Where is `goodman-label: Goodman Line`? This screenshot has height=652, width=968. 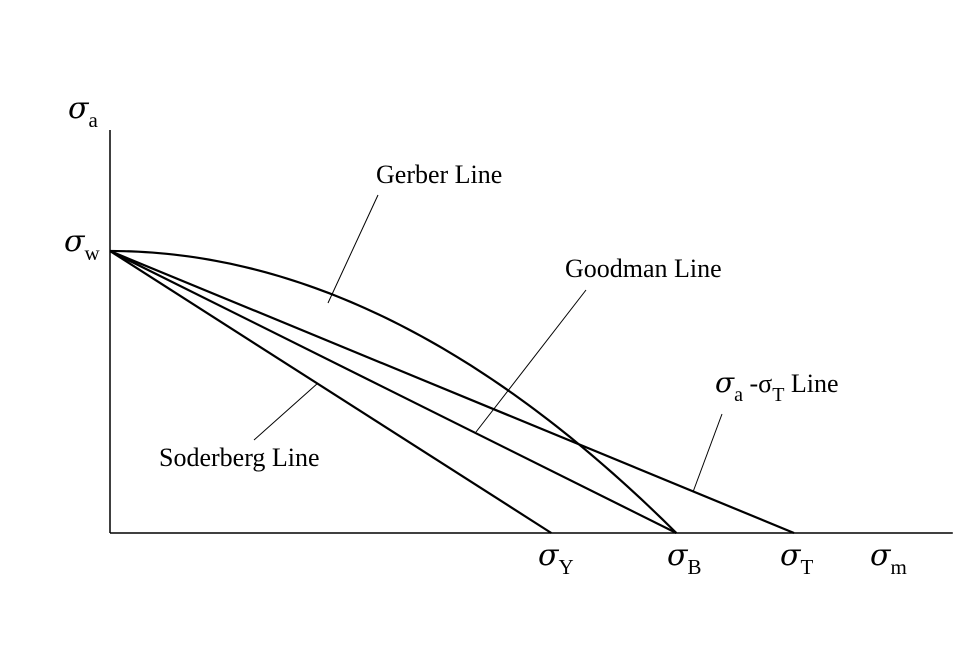
goodman-label: Goodman Line is located at coordinates (643, 268).